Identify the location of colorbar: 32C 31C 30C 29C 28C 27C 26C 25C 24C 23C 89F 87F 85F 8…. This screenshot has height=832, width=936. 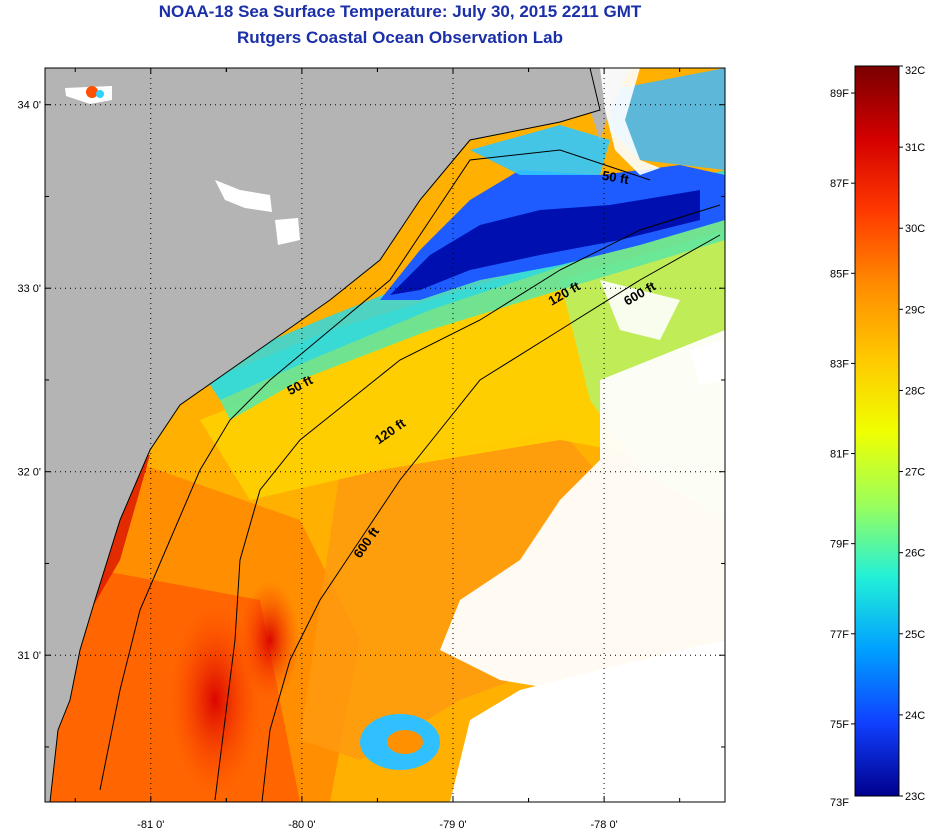
(877, 437).